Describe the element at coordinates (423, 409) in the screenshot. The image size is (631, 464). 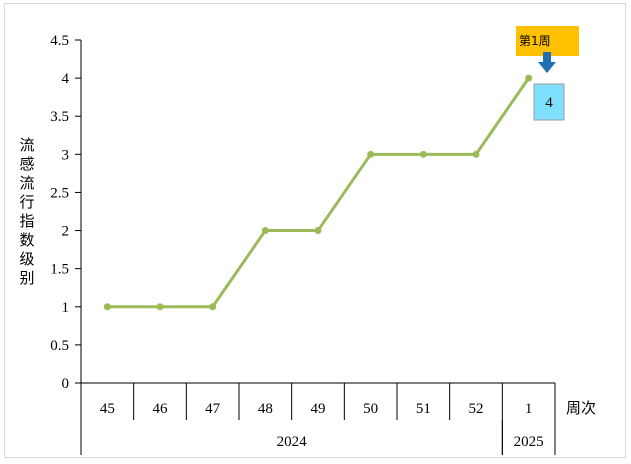
I see `x-tick-label: 51` at that location.